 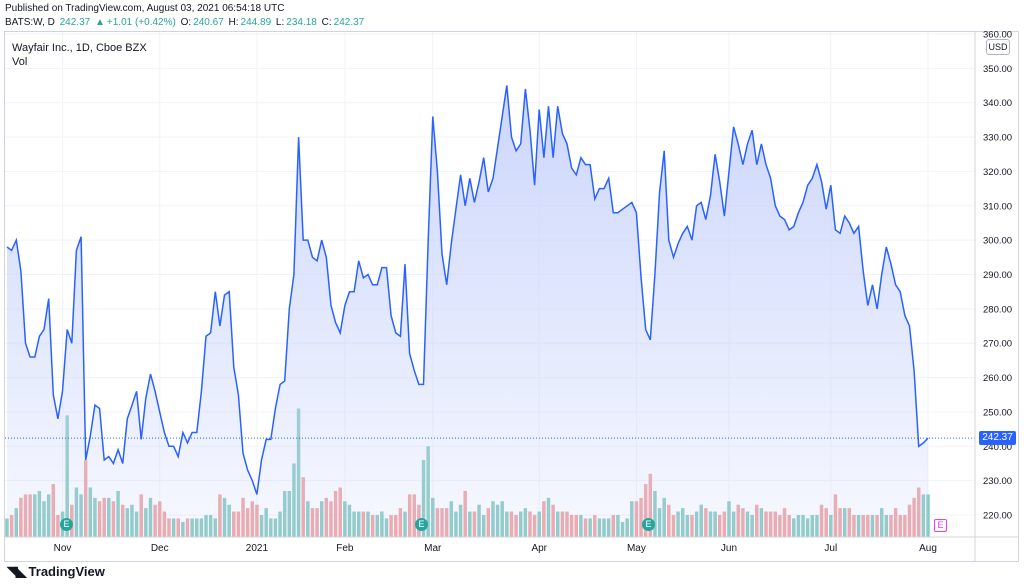 What do you see at coordinates (997, 103) in the screenshot?
I see `y-tick-label: 340.00` at bounding box center [997, 103].